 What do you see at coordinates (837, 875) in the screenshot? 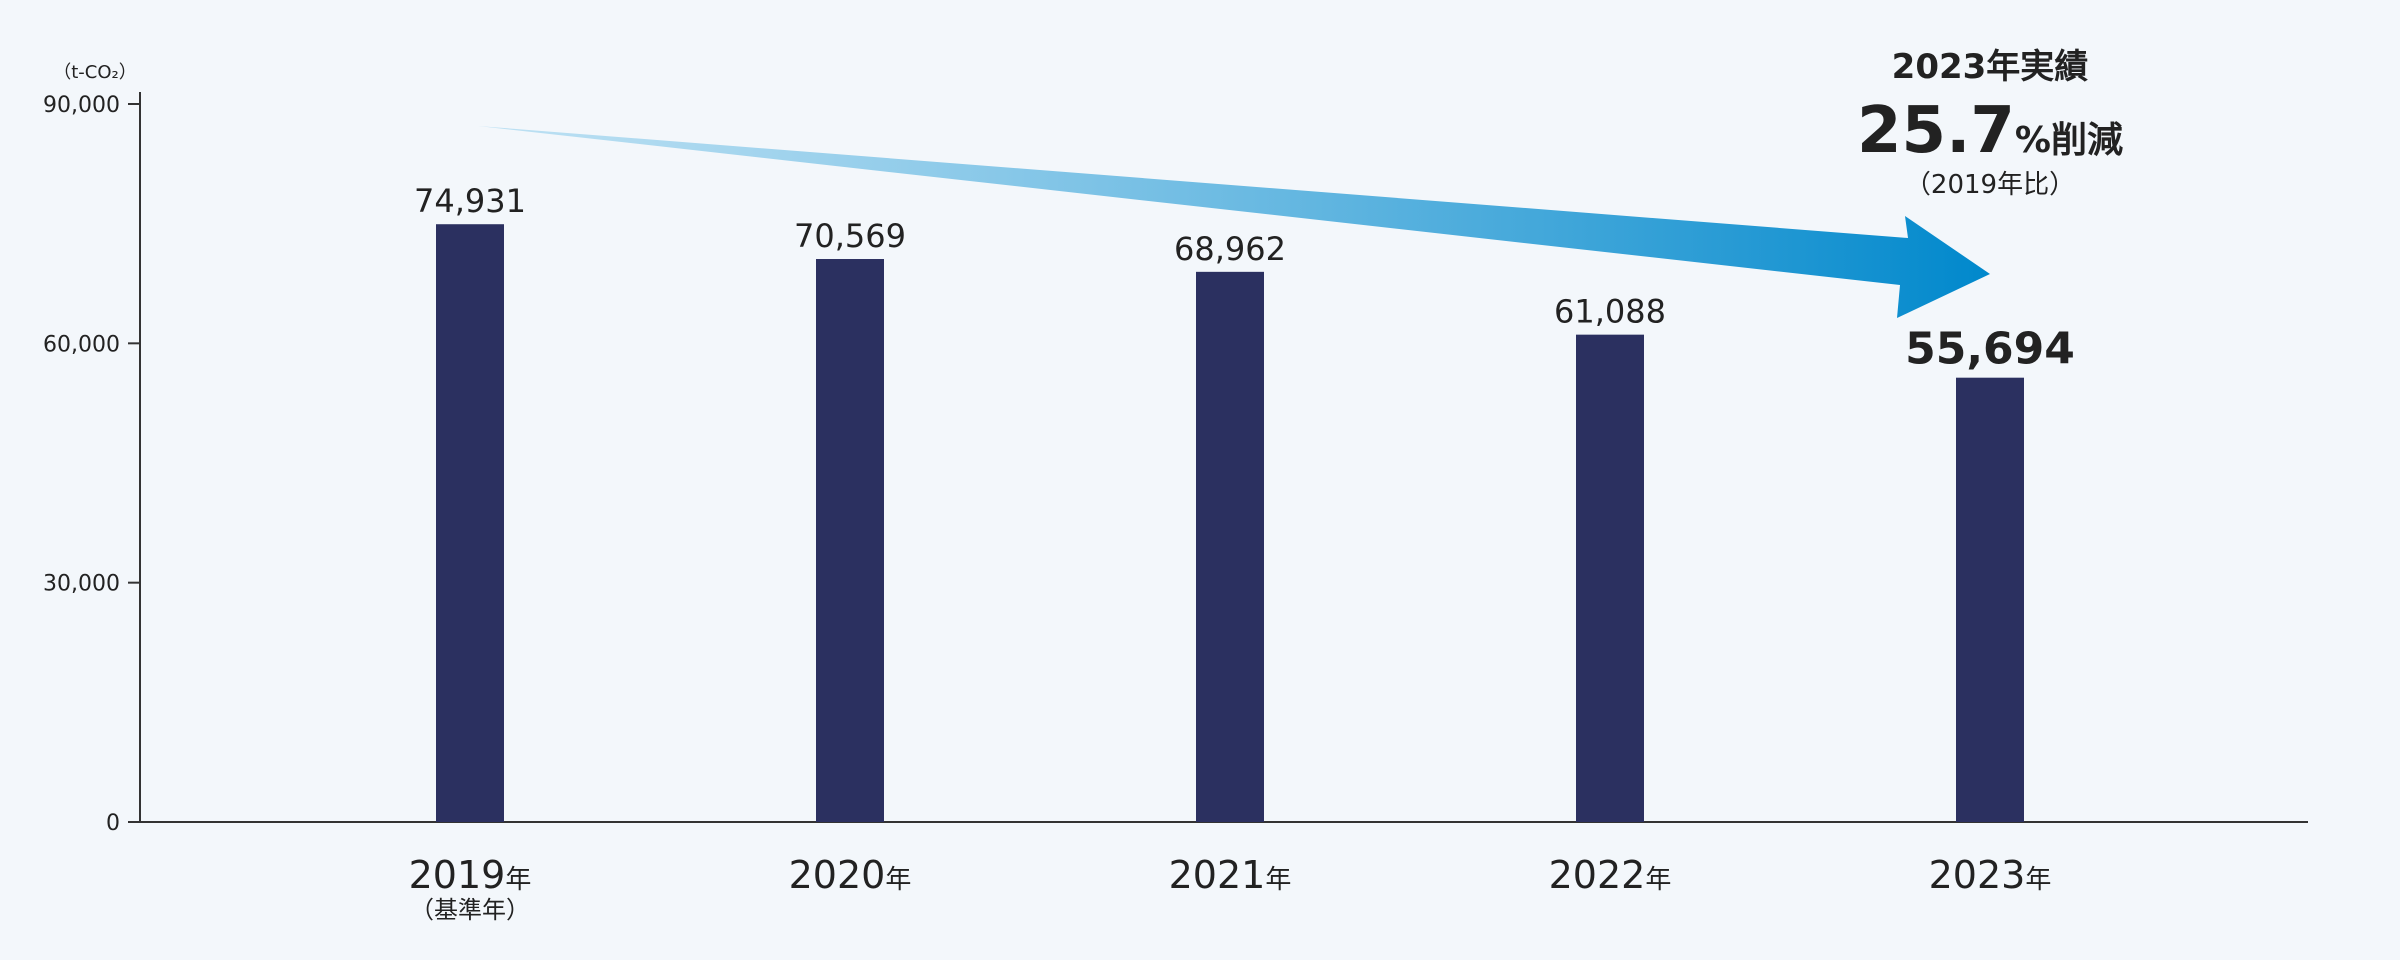
I see `x-tick-year: 2020` at bounding box center [837, 875].